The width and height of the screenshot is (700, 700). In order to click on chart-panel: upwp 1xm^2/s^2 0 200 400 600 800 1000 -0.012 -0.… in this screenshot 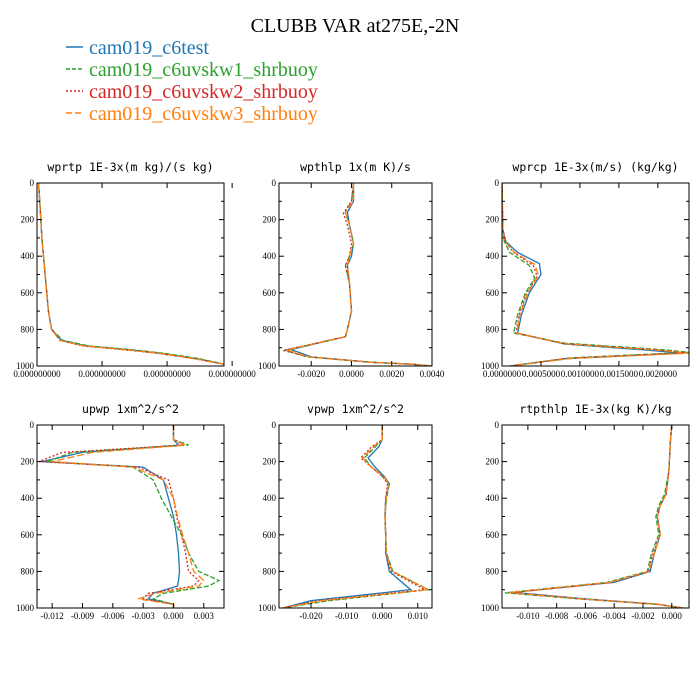, I will do `click(120, 511)`.